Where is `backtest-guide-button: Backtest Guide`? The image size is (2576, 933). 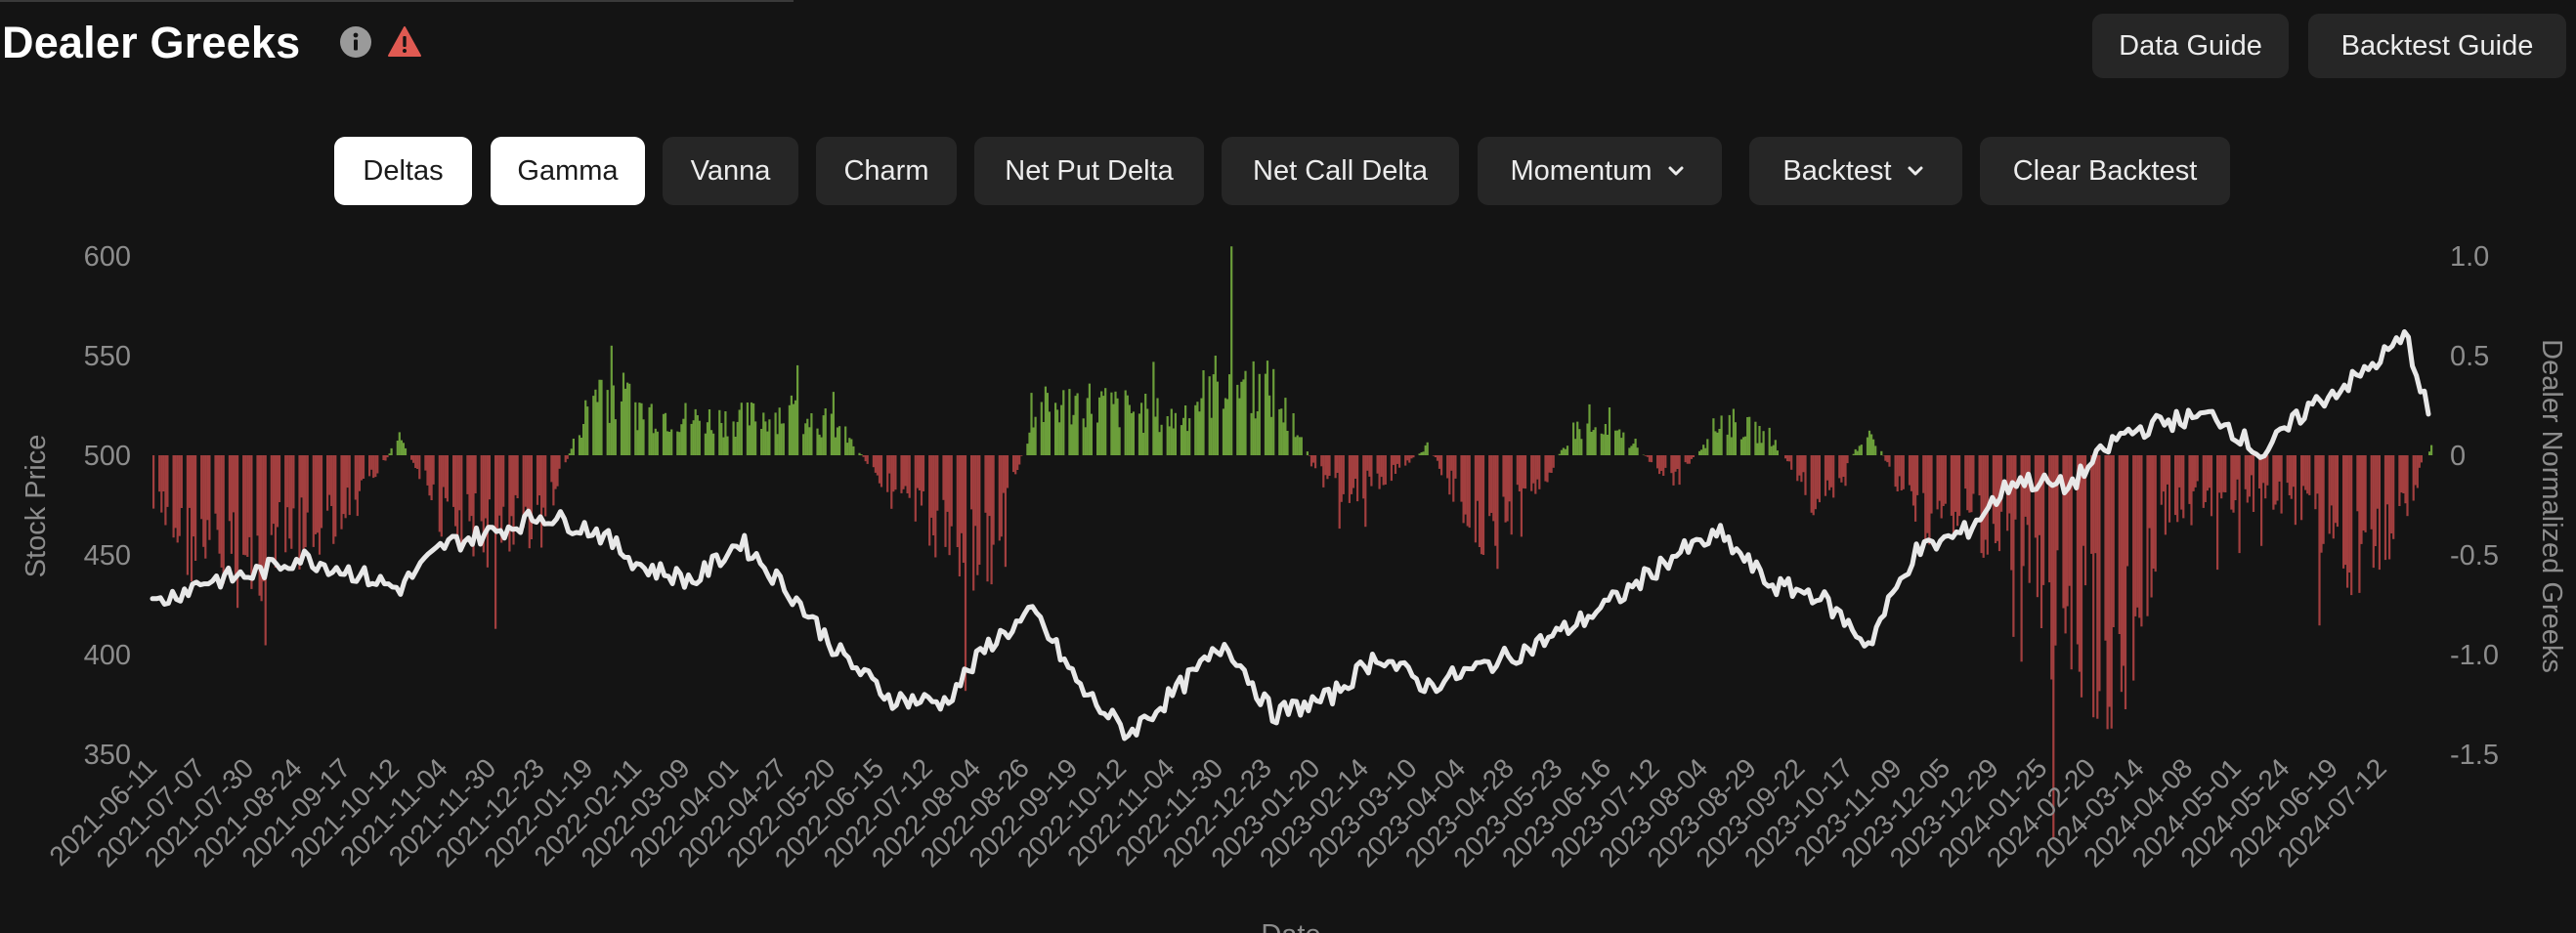
backtest-guide-button: Backtest Guide is located at coordinates (2437, 46).